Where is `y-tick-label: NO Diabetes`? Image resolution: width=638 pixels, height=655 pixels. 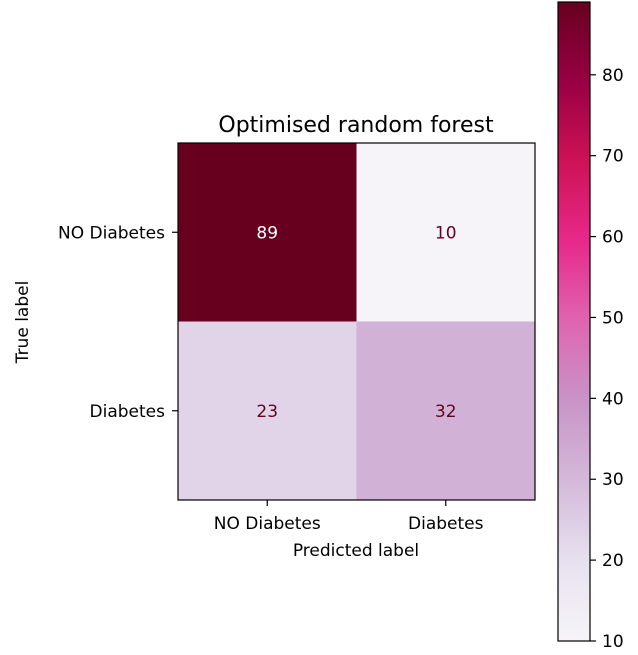
y-tick-label: NO Diabetes is located at coordinates (111, 233).